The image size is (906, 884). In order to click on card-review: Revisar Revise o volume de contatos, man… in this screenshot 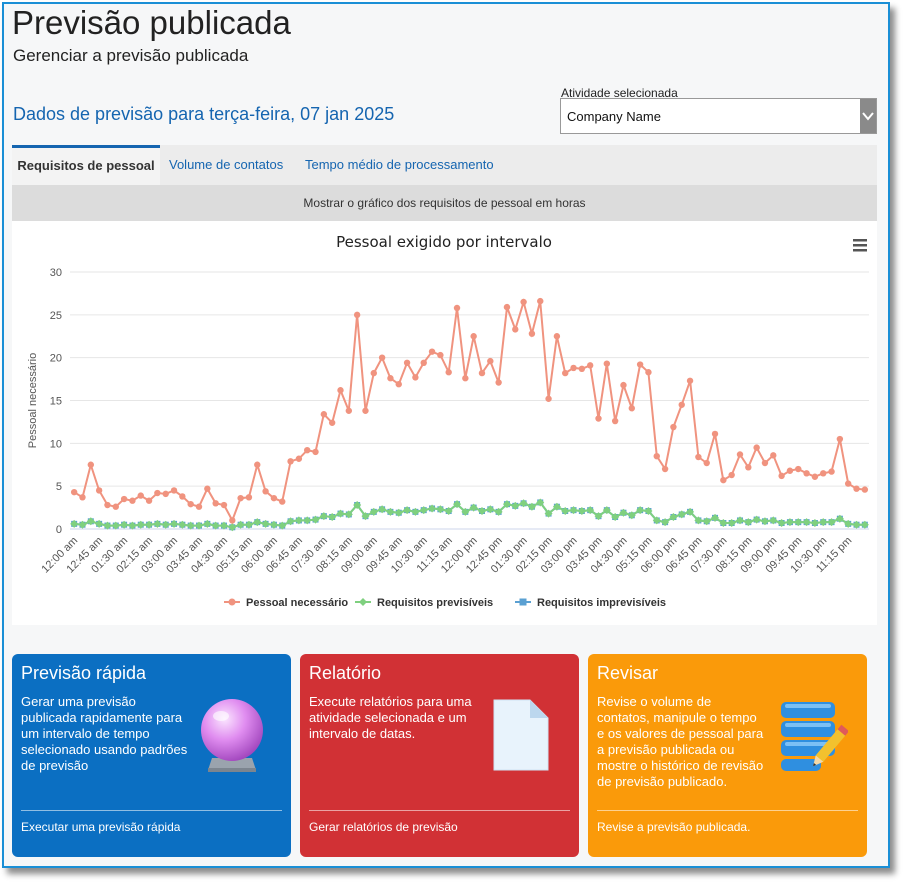, I will do `click(727, 755)`.